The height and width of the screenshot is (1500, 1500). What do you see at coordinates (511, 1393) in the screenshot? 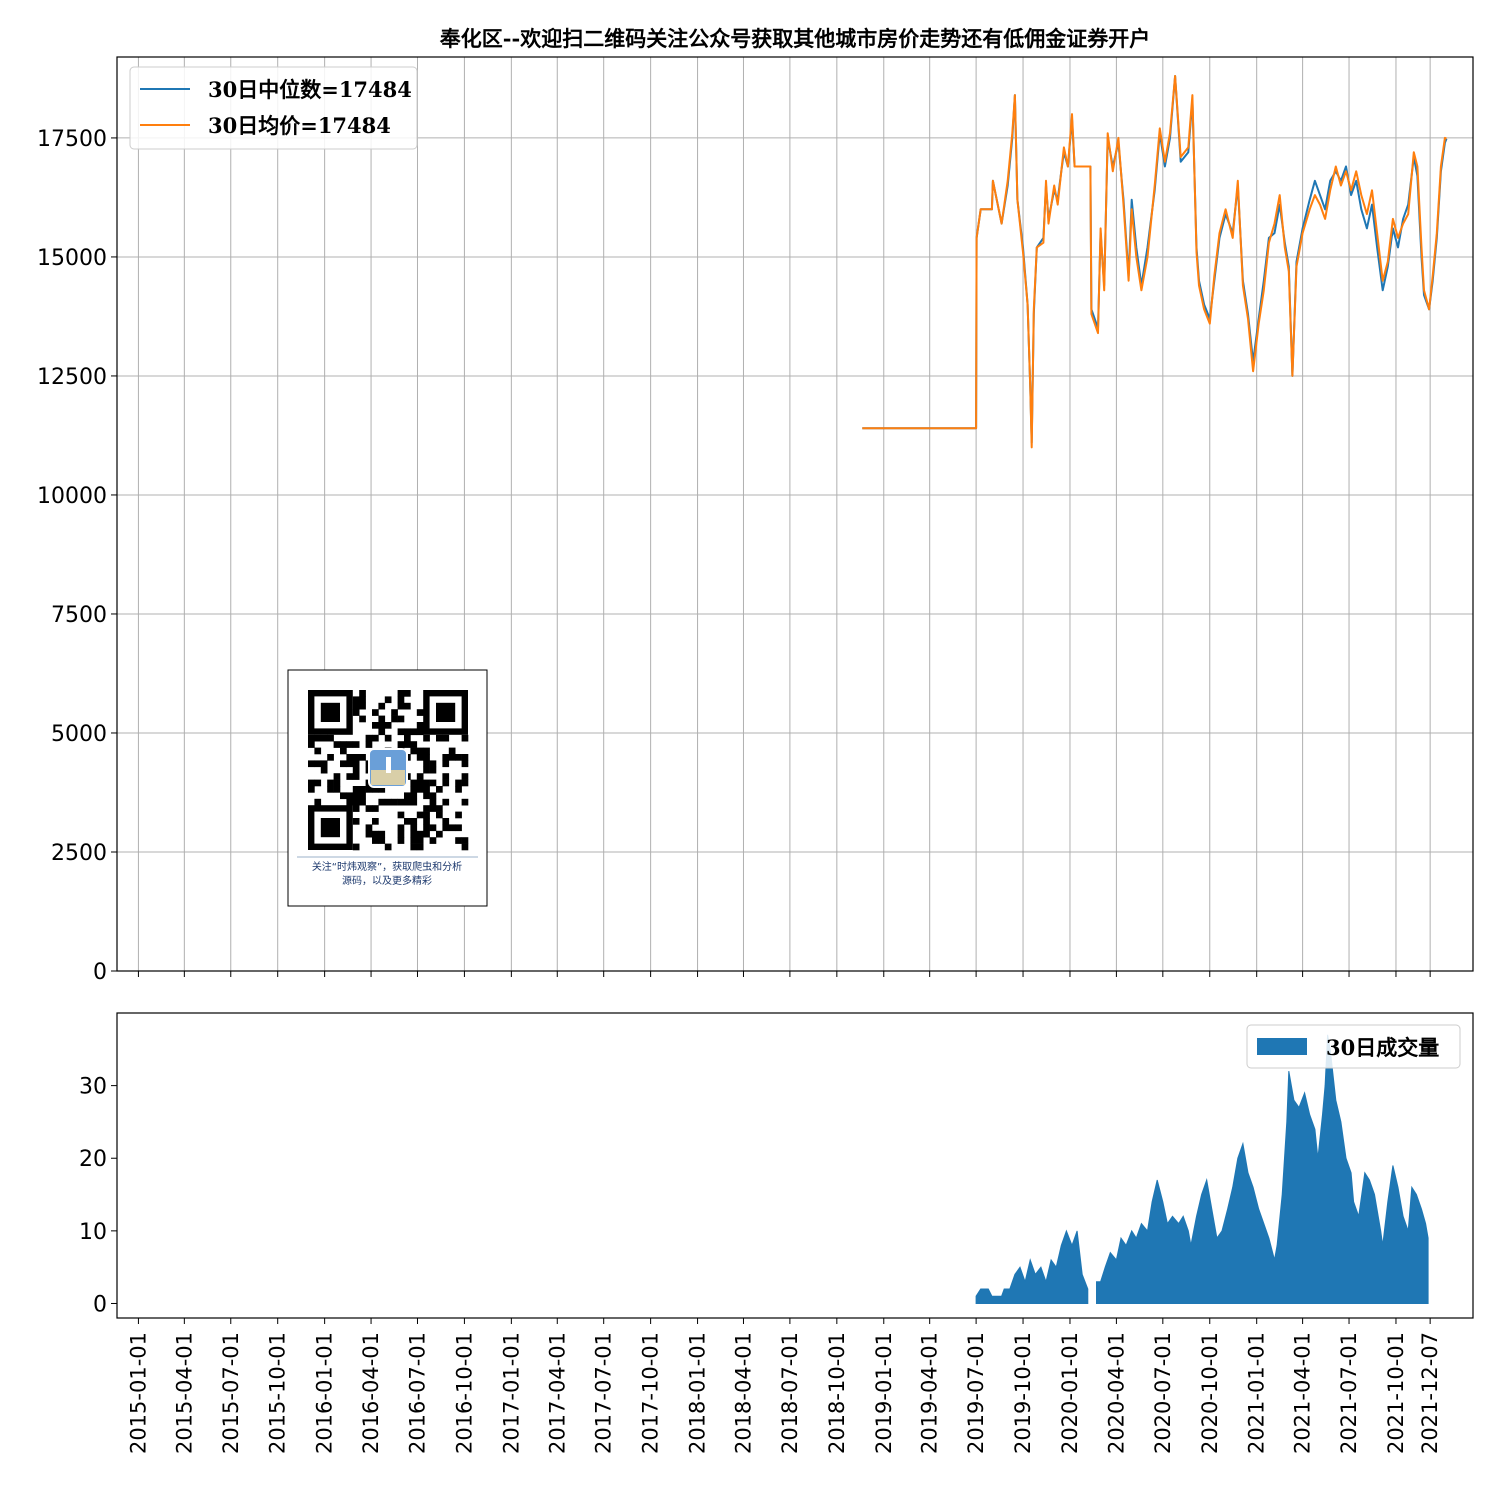
I see `x-tick-label: 2017-01-01` at bounding box center [511, 1393].